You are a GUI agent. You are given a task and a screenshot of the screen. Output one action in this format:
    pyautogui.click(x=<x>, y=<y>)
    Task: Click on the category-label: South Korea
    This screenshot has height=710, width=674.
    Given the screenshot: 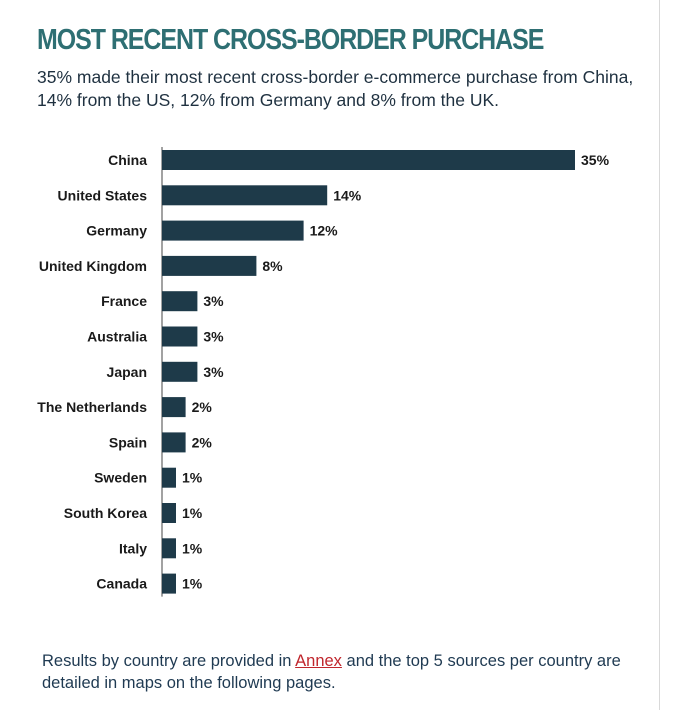 What is the action you would take?
    pyautogui.click(x=105, y=513)
    